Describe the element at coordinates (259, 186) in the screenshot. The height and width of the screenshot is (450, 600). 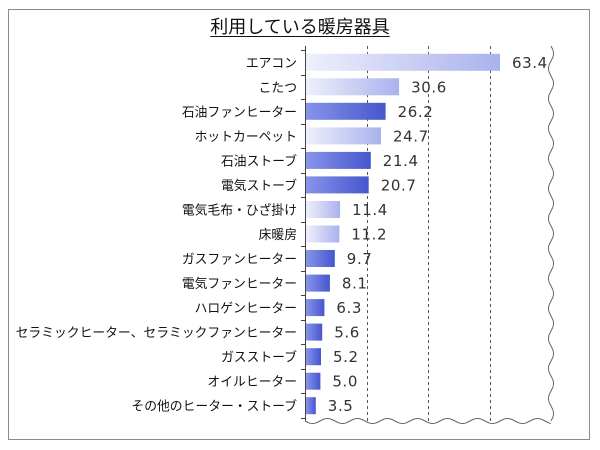
I see `category-label-6: 電気ストーブ` at that location.